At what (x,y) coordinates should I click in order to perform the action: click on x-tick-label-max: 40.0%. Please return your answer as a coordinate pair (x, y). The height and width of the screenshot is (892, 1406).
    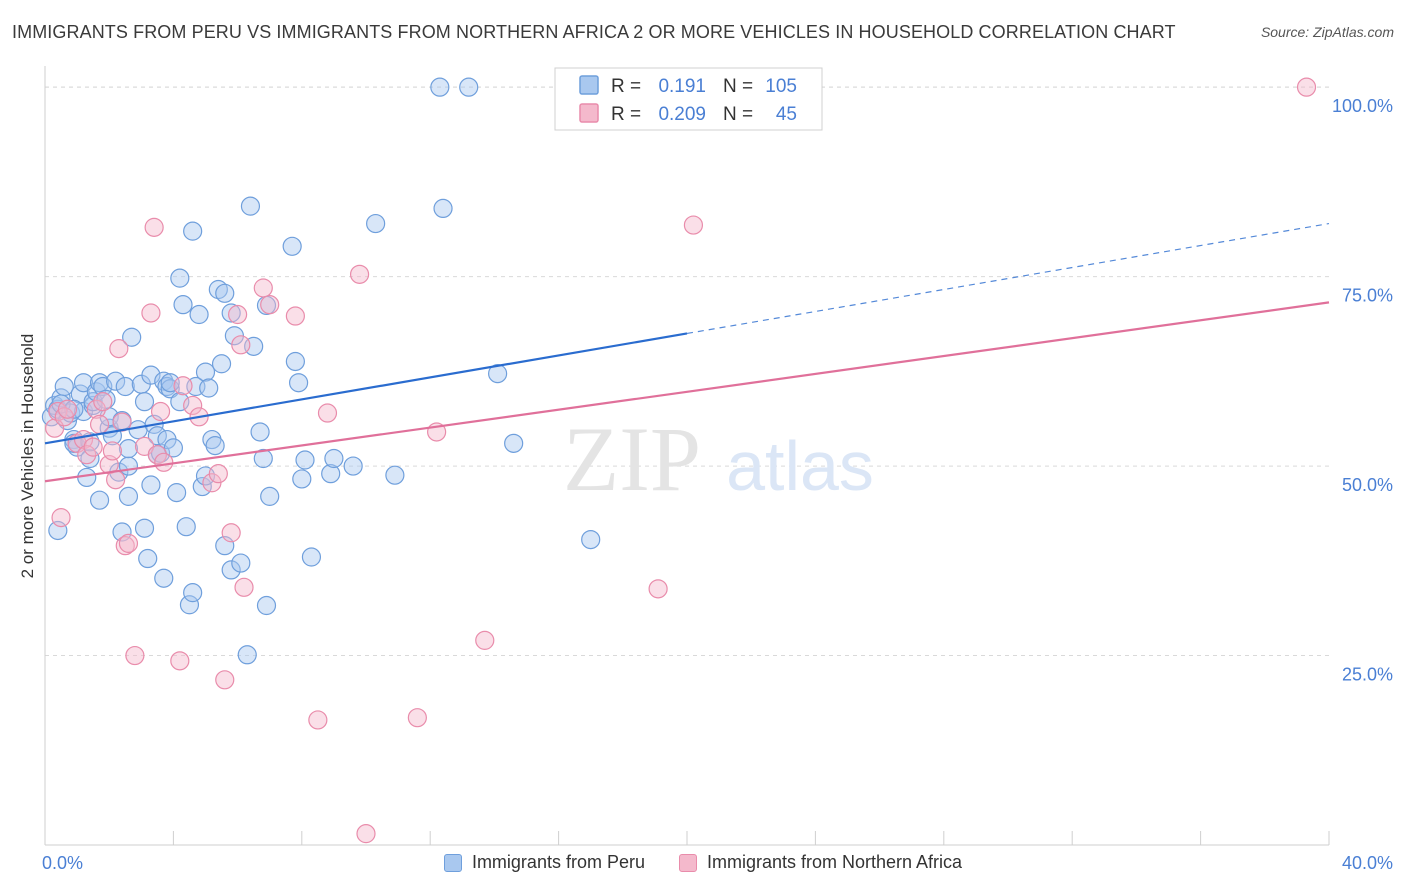
    Looking at the image, I should click on (1367, 863).